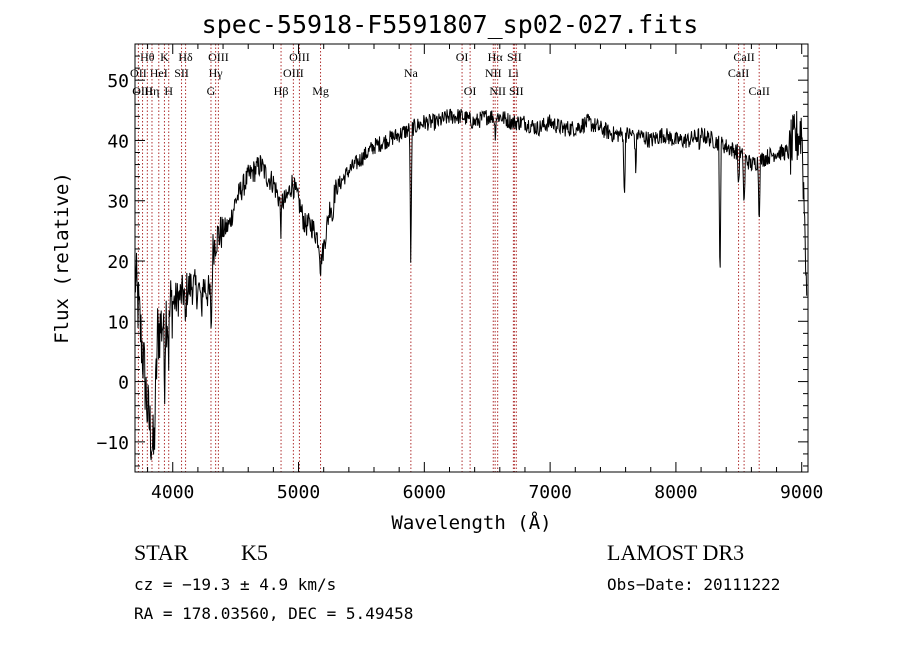 Image resolution: width=900 pixels, height=649 pixels. What do you see at coordinates (112, 443) in the screenshot?
I see `y-tick-label: −10` at bounding box center [112, 443].